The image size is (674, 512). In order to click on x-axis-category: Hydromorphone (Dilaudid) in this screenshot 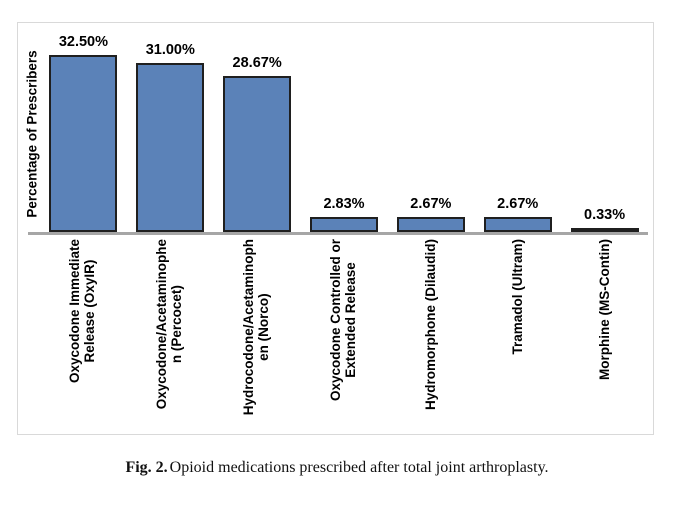, I will do `click(430, 333)`.